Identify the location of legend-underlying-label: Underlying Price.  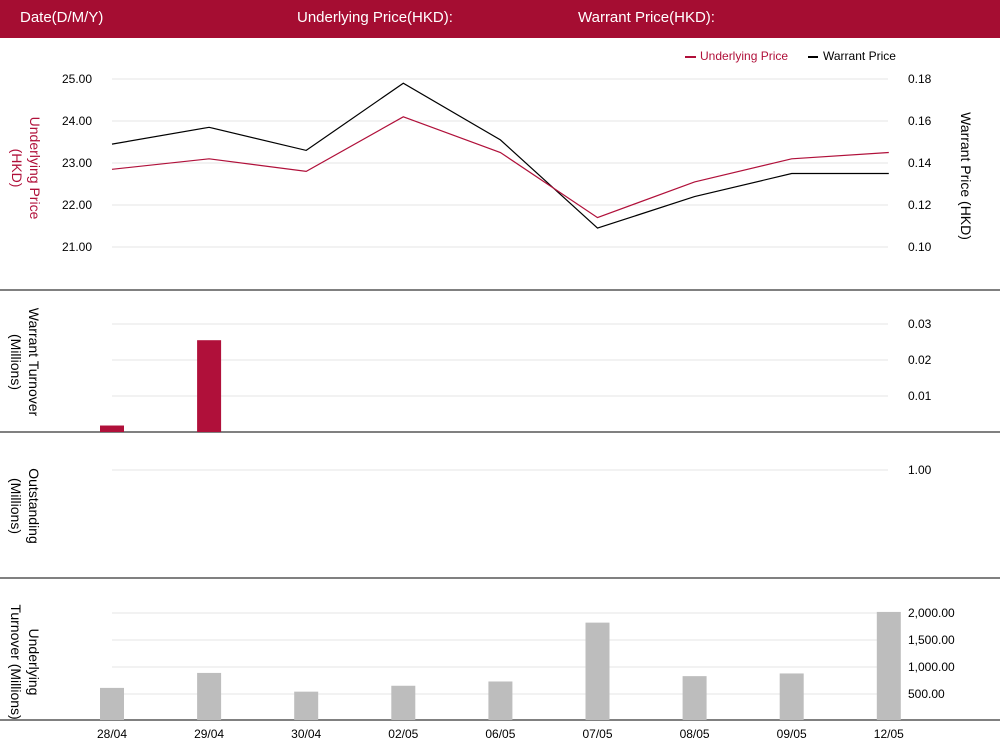
(744, 56).